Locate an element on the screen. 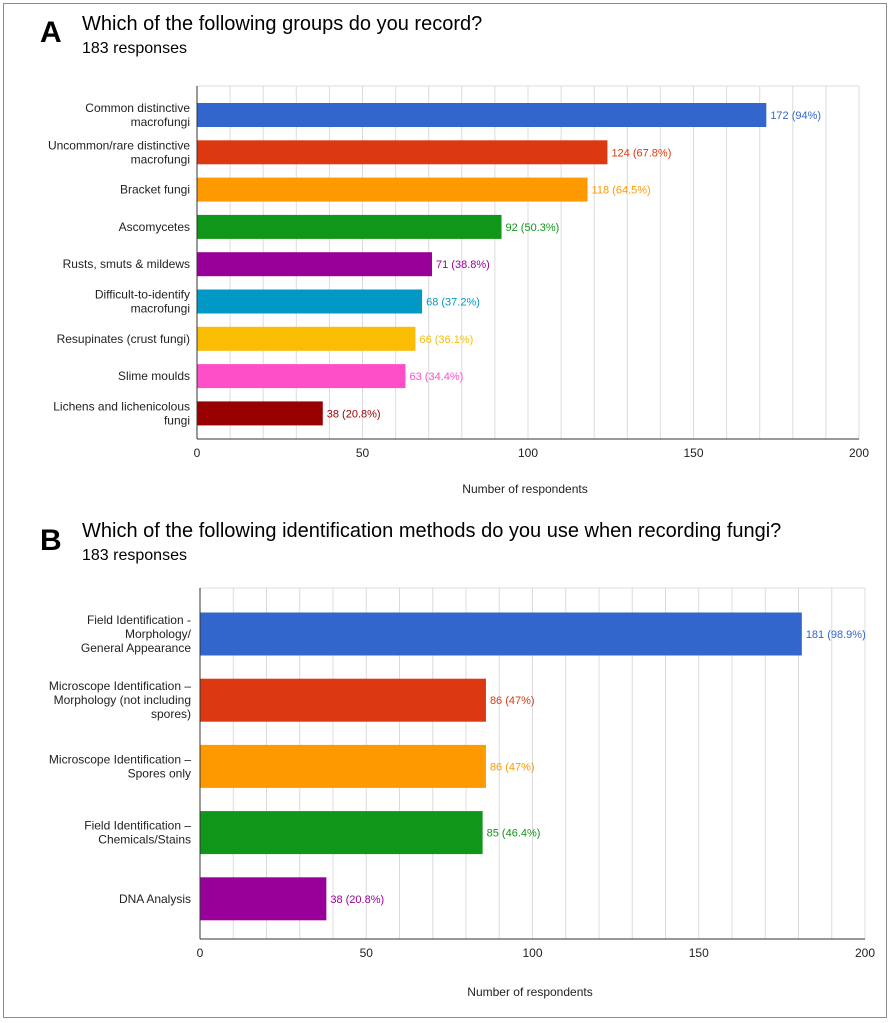 This screenshot has width=892, height=1023. category-label: Morphology (not including is located at coordinates (122, 700).